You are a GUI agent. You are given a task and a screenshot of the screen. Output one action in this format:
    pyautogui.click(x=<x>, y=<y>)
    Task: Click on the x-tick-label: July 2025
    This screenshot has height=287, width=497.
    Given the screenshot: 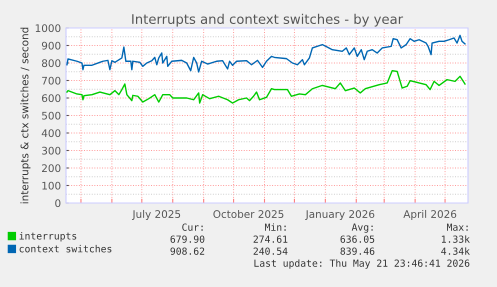 What is the action you would take?
    pyautogui.click(x=156, y=215)
    